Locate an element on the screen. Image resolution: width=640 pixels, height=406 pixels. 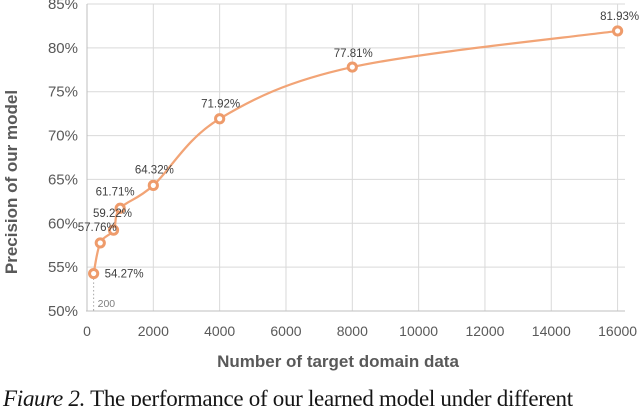
data-label-2000: 64.32% is located at coordinates (154, 170).